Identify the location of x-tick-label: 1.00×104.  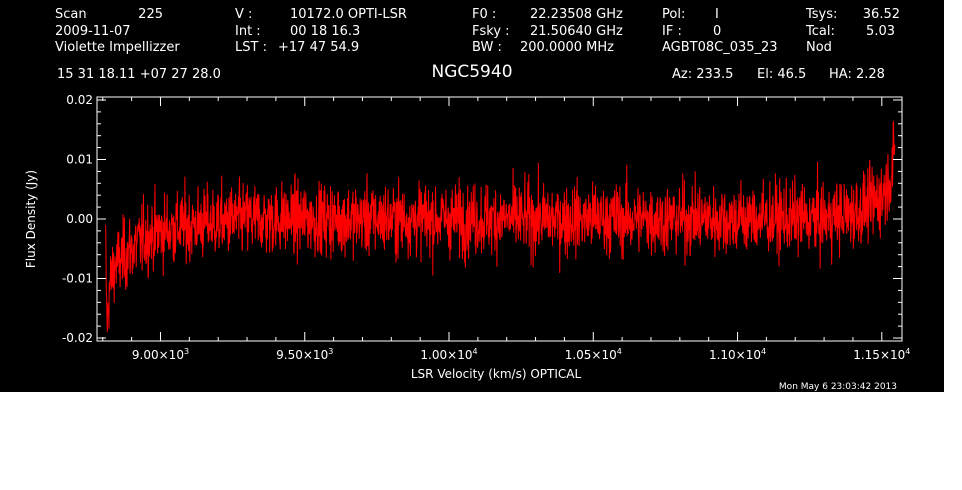
(448, 354).